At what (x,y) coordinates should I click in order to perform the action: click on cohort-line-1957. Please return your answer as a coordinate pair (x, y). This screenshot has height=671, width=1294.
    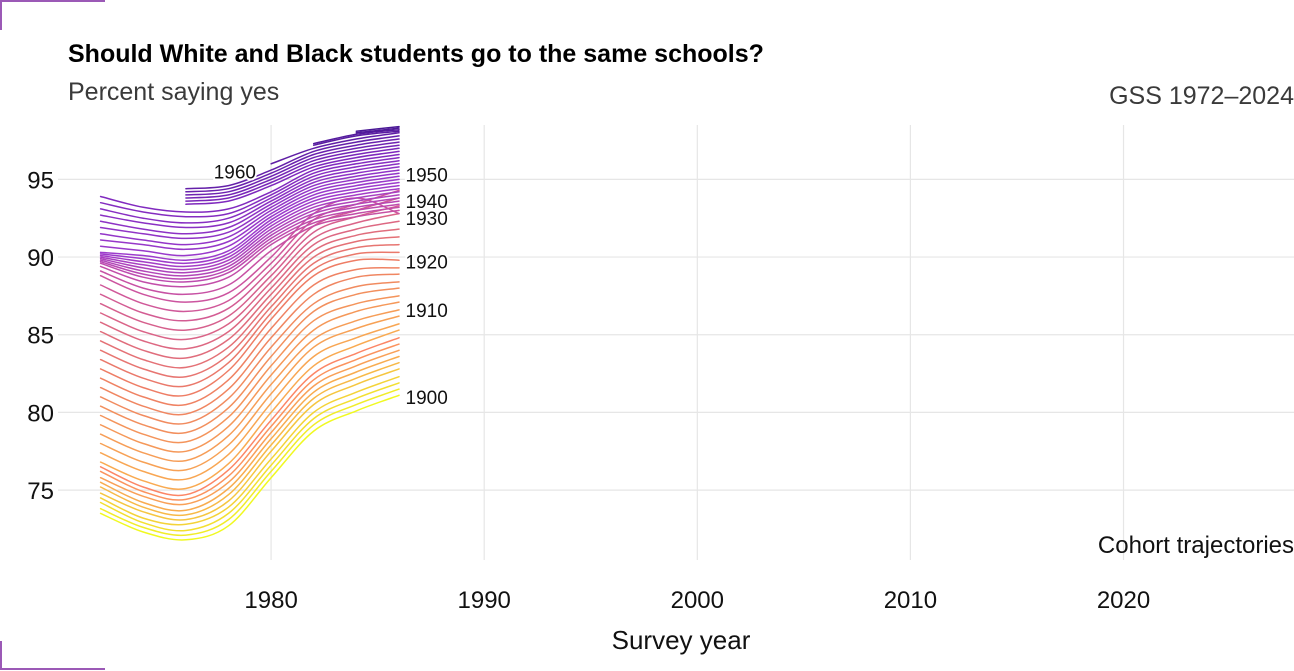
    Looking at the image, I should click on (356, 138).